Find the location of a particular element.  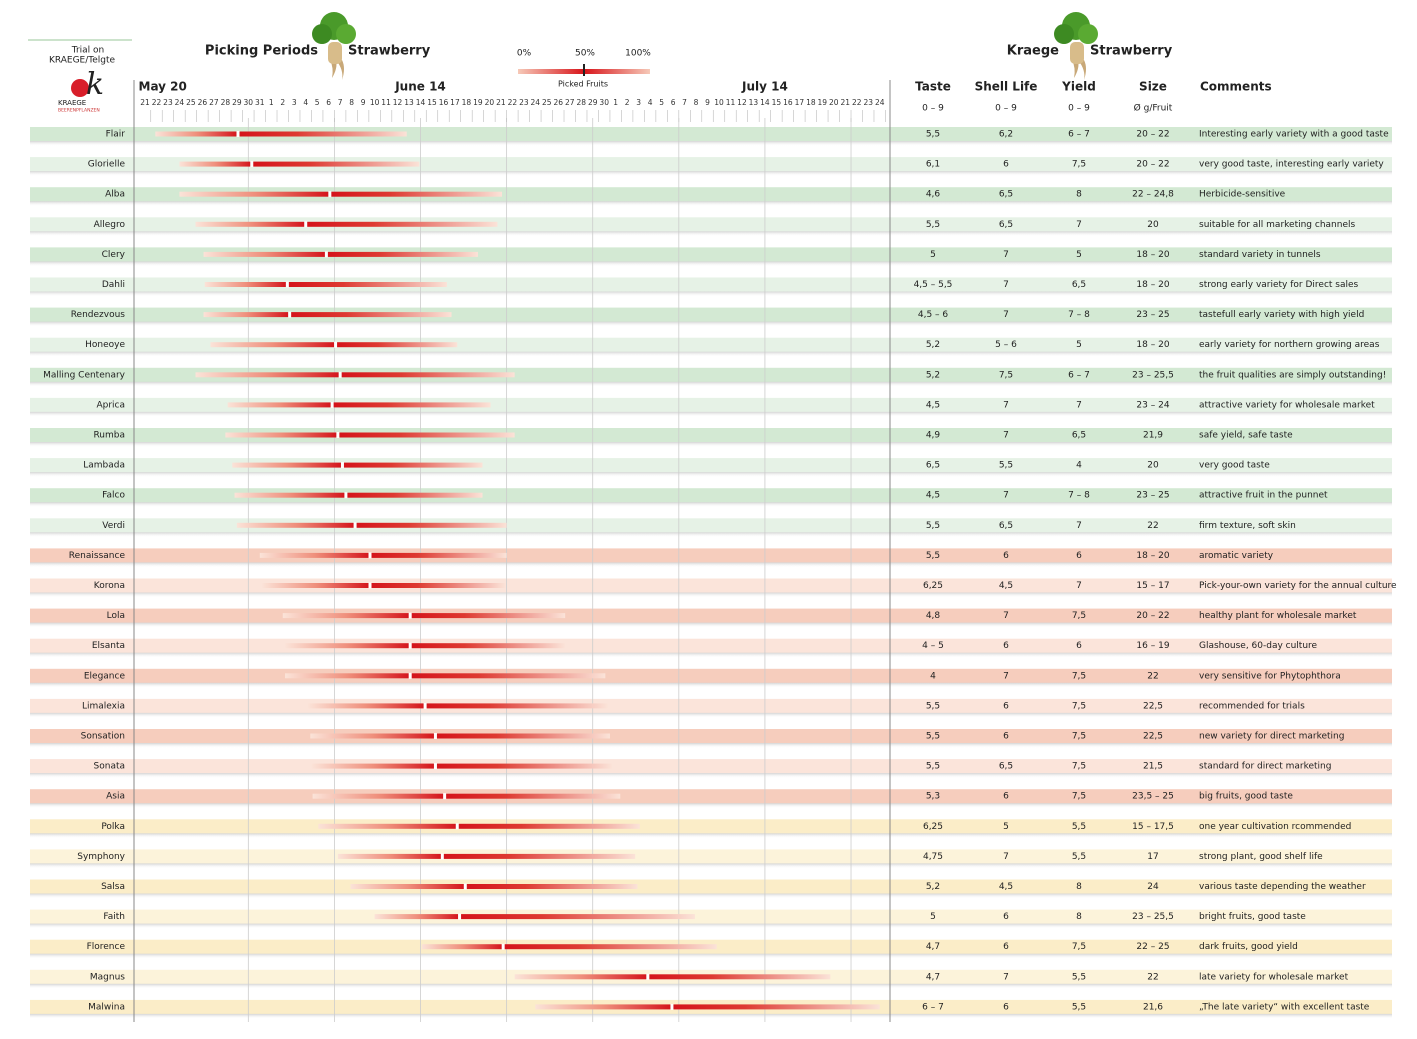

day-label: 24 is located at coordinates (180, 102).